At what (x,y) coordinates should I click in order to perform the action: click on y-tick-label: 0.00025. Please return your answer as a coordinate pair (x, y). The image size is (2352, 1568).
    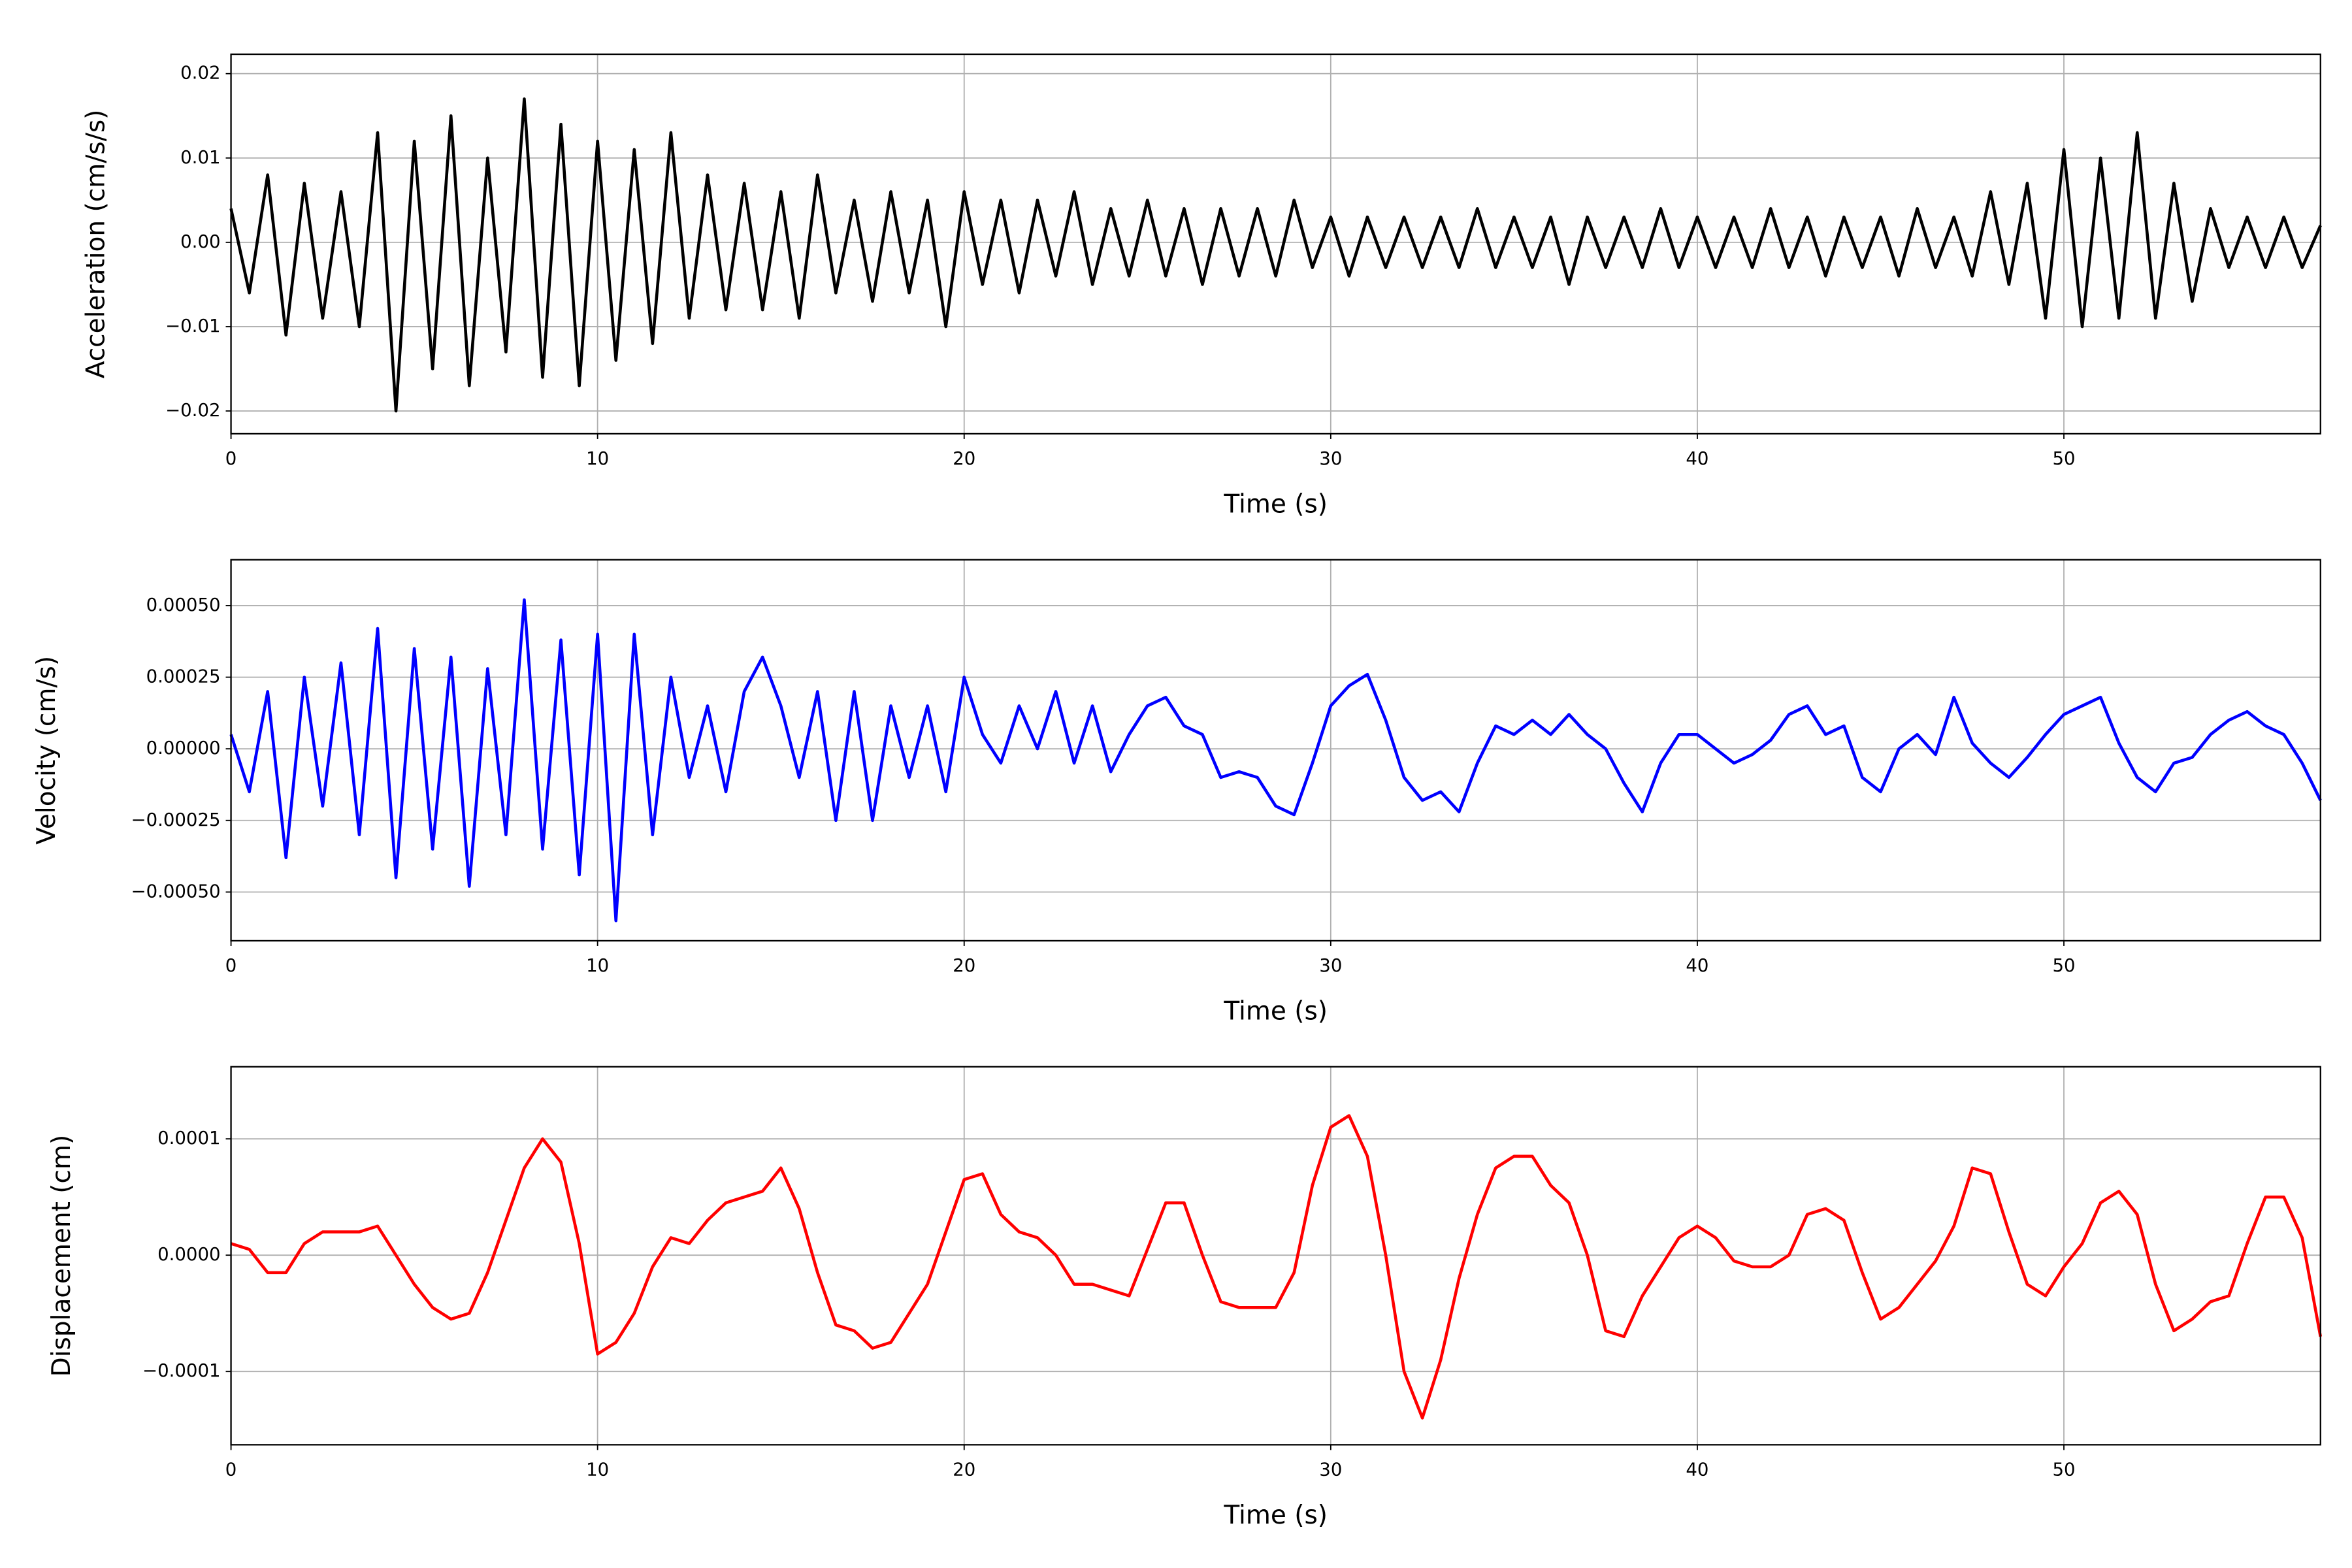
    Looking at the image, I should click on (183, 676).